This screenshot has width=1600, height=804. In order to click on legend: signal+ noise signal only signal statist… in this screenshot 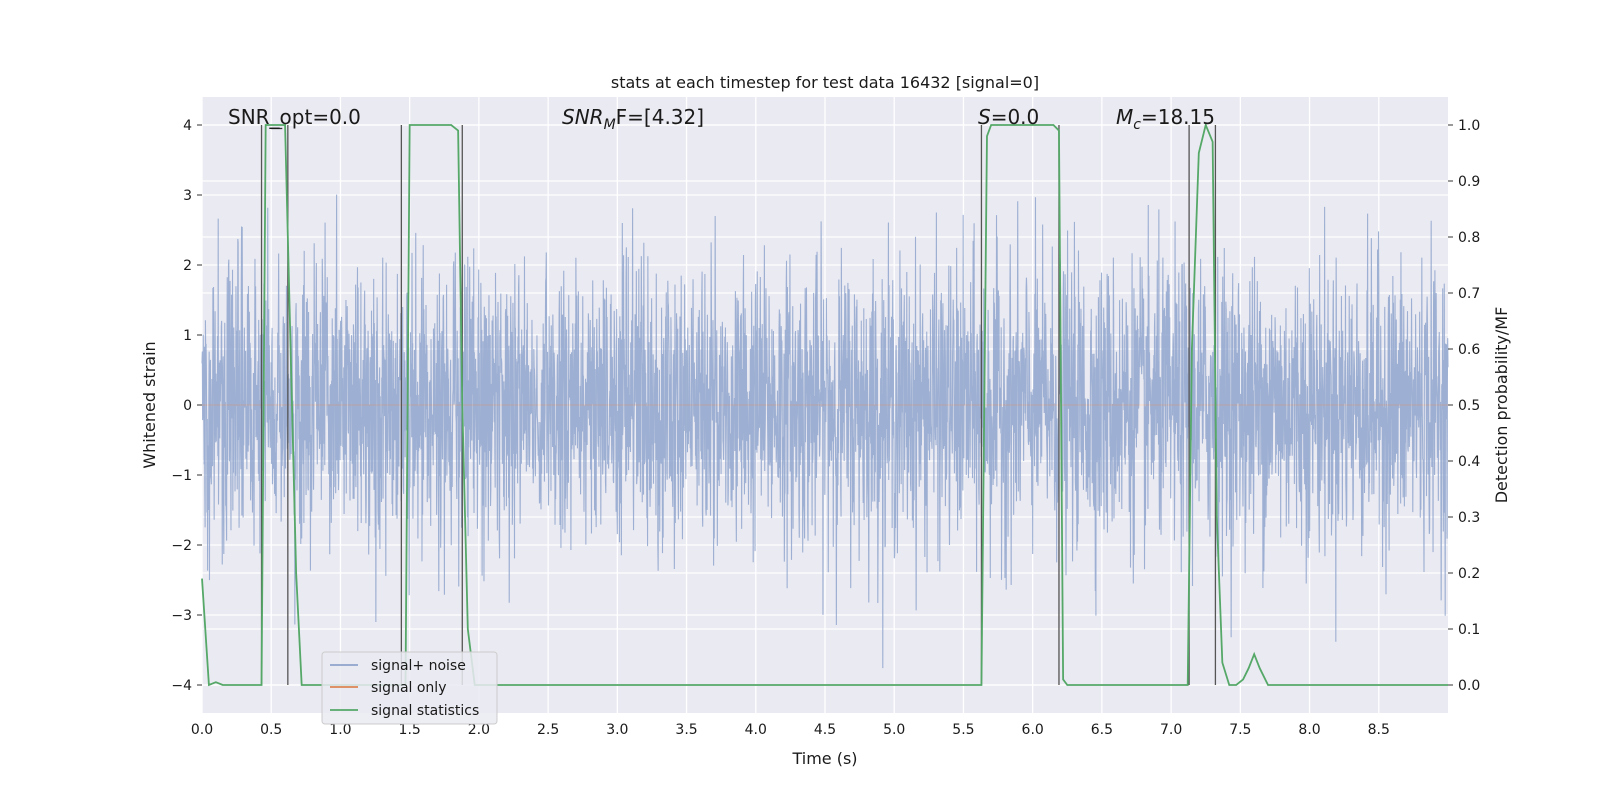, I will do `click(409, 688)`.